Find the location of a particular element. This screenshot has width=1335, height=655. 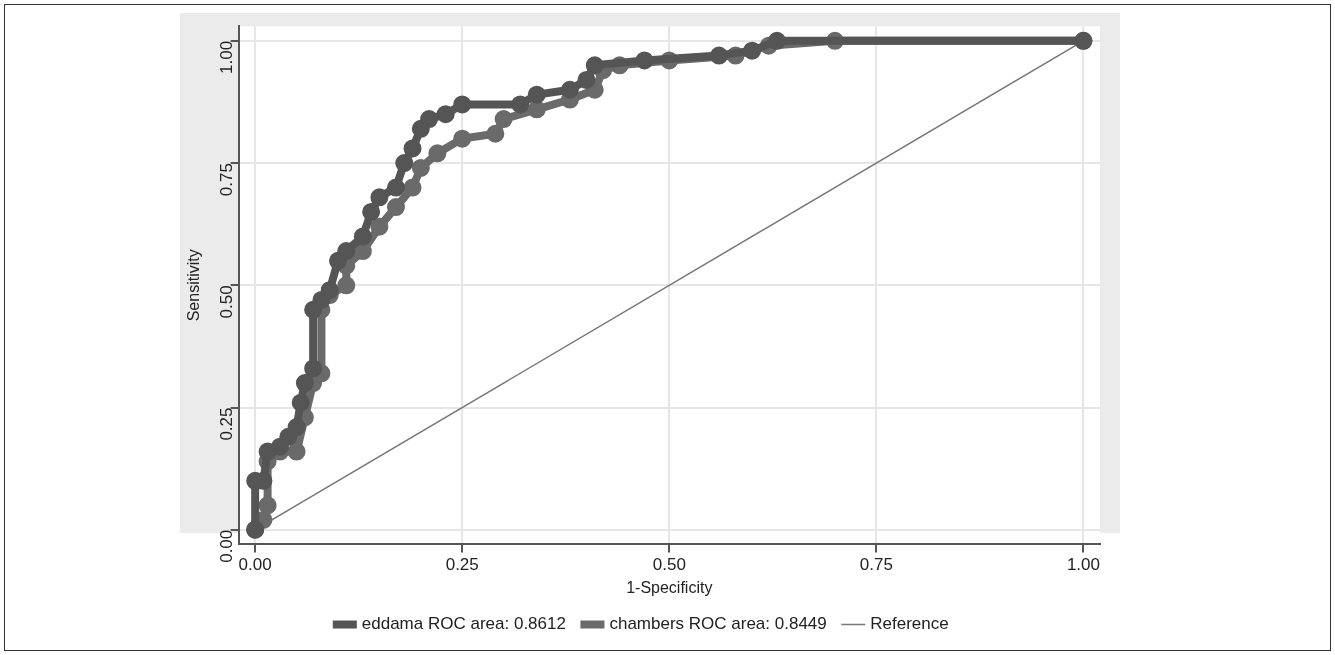

legend-label: Reference is located at coordinates (909, 624).